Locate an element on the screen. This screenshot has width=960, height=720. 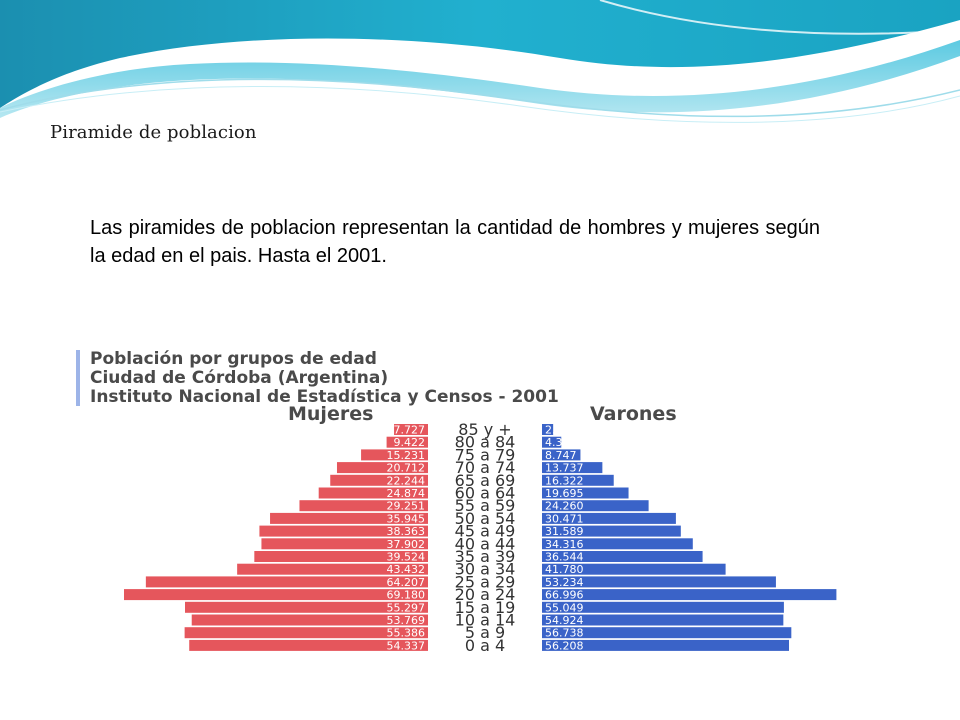
label-mujeres-3: 20.712 is located at coordinates (406, 468).